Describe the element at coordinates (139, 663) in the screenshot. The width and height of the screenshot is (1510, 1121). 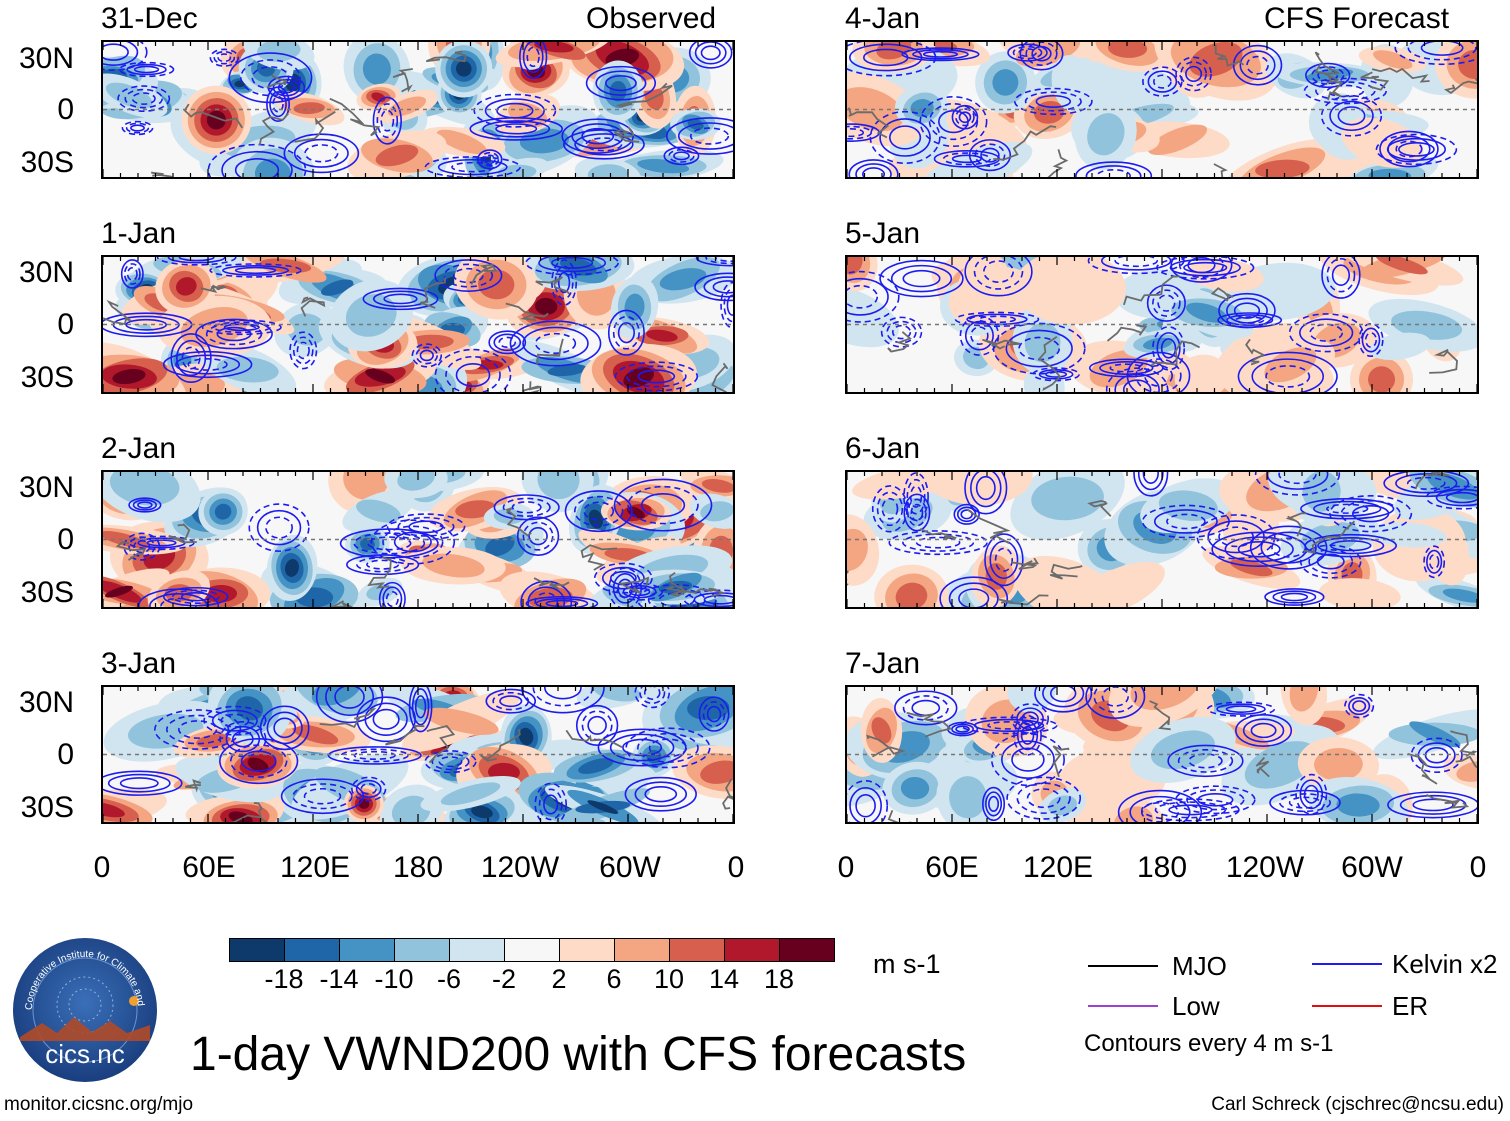
I see `panel-date-label: 3-Jan` at that location.